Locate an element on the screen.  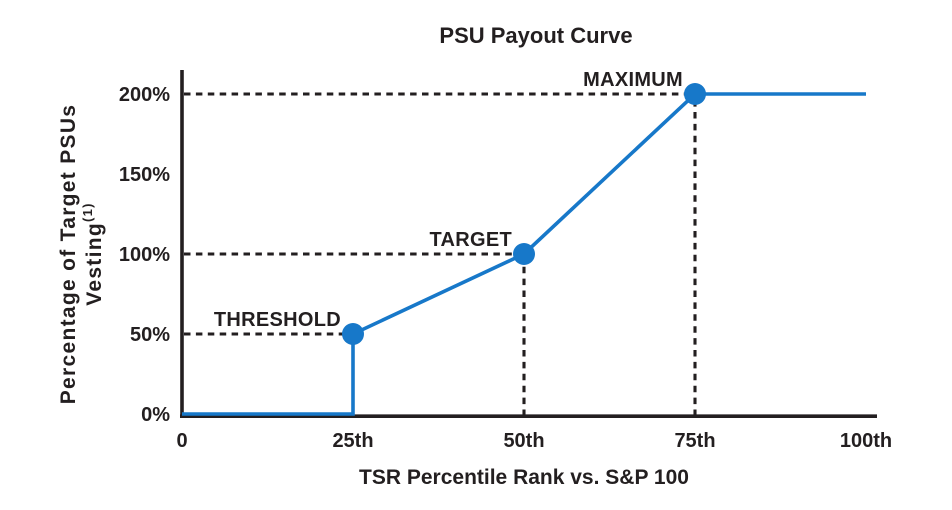
data-point-marker-maximum is located at coordinates (695, 94).